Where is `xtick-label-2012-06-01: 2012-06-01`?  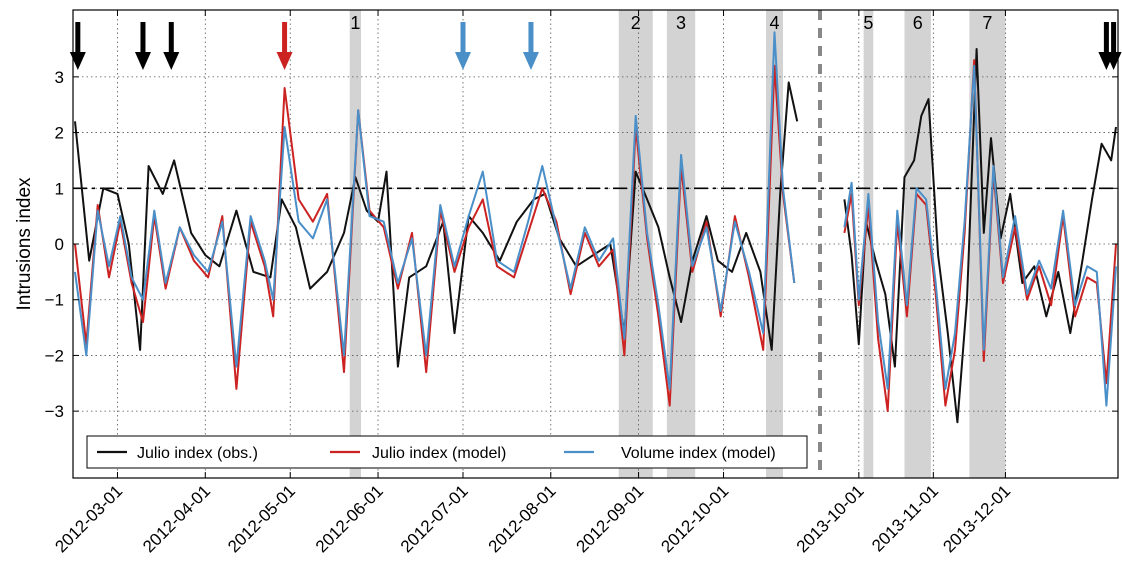
xtick-label-2012-06-01: 2012-06-01 is located at coordinates (349, 518).